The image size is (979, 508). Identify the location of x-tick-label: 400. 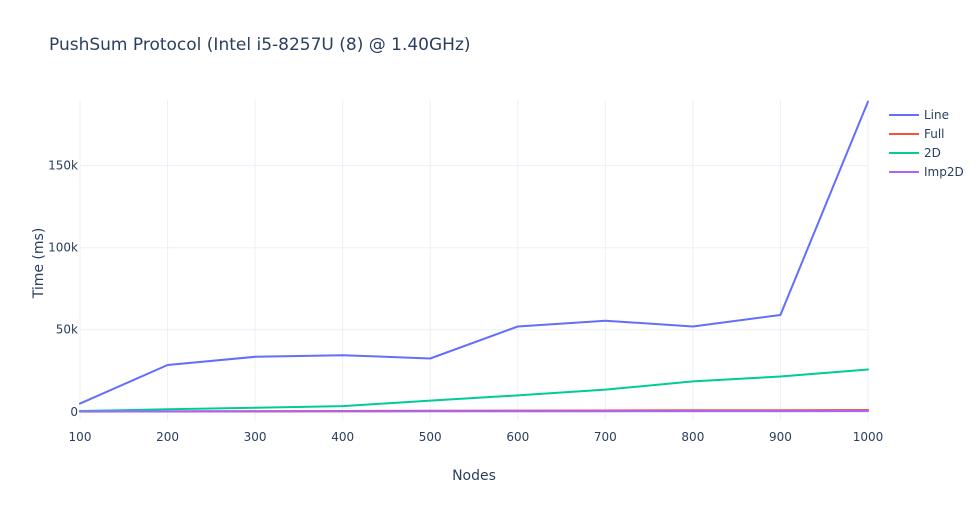
(342, 437).